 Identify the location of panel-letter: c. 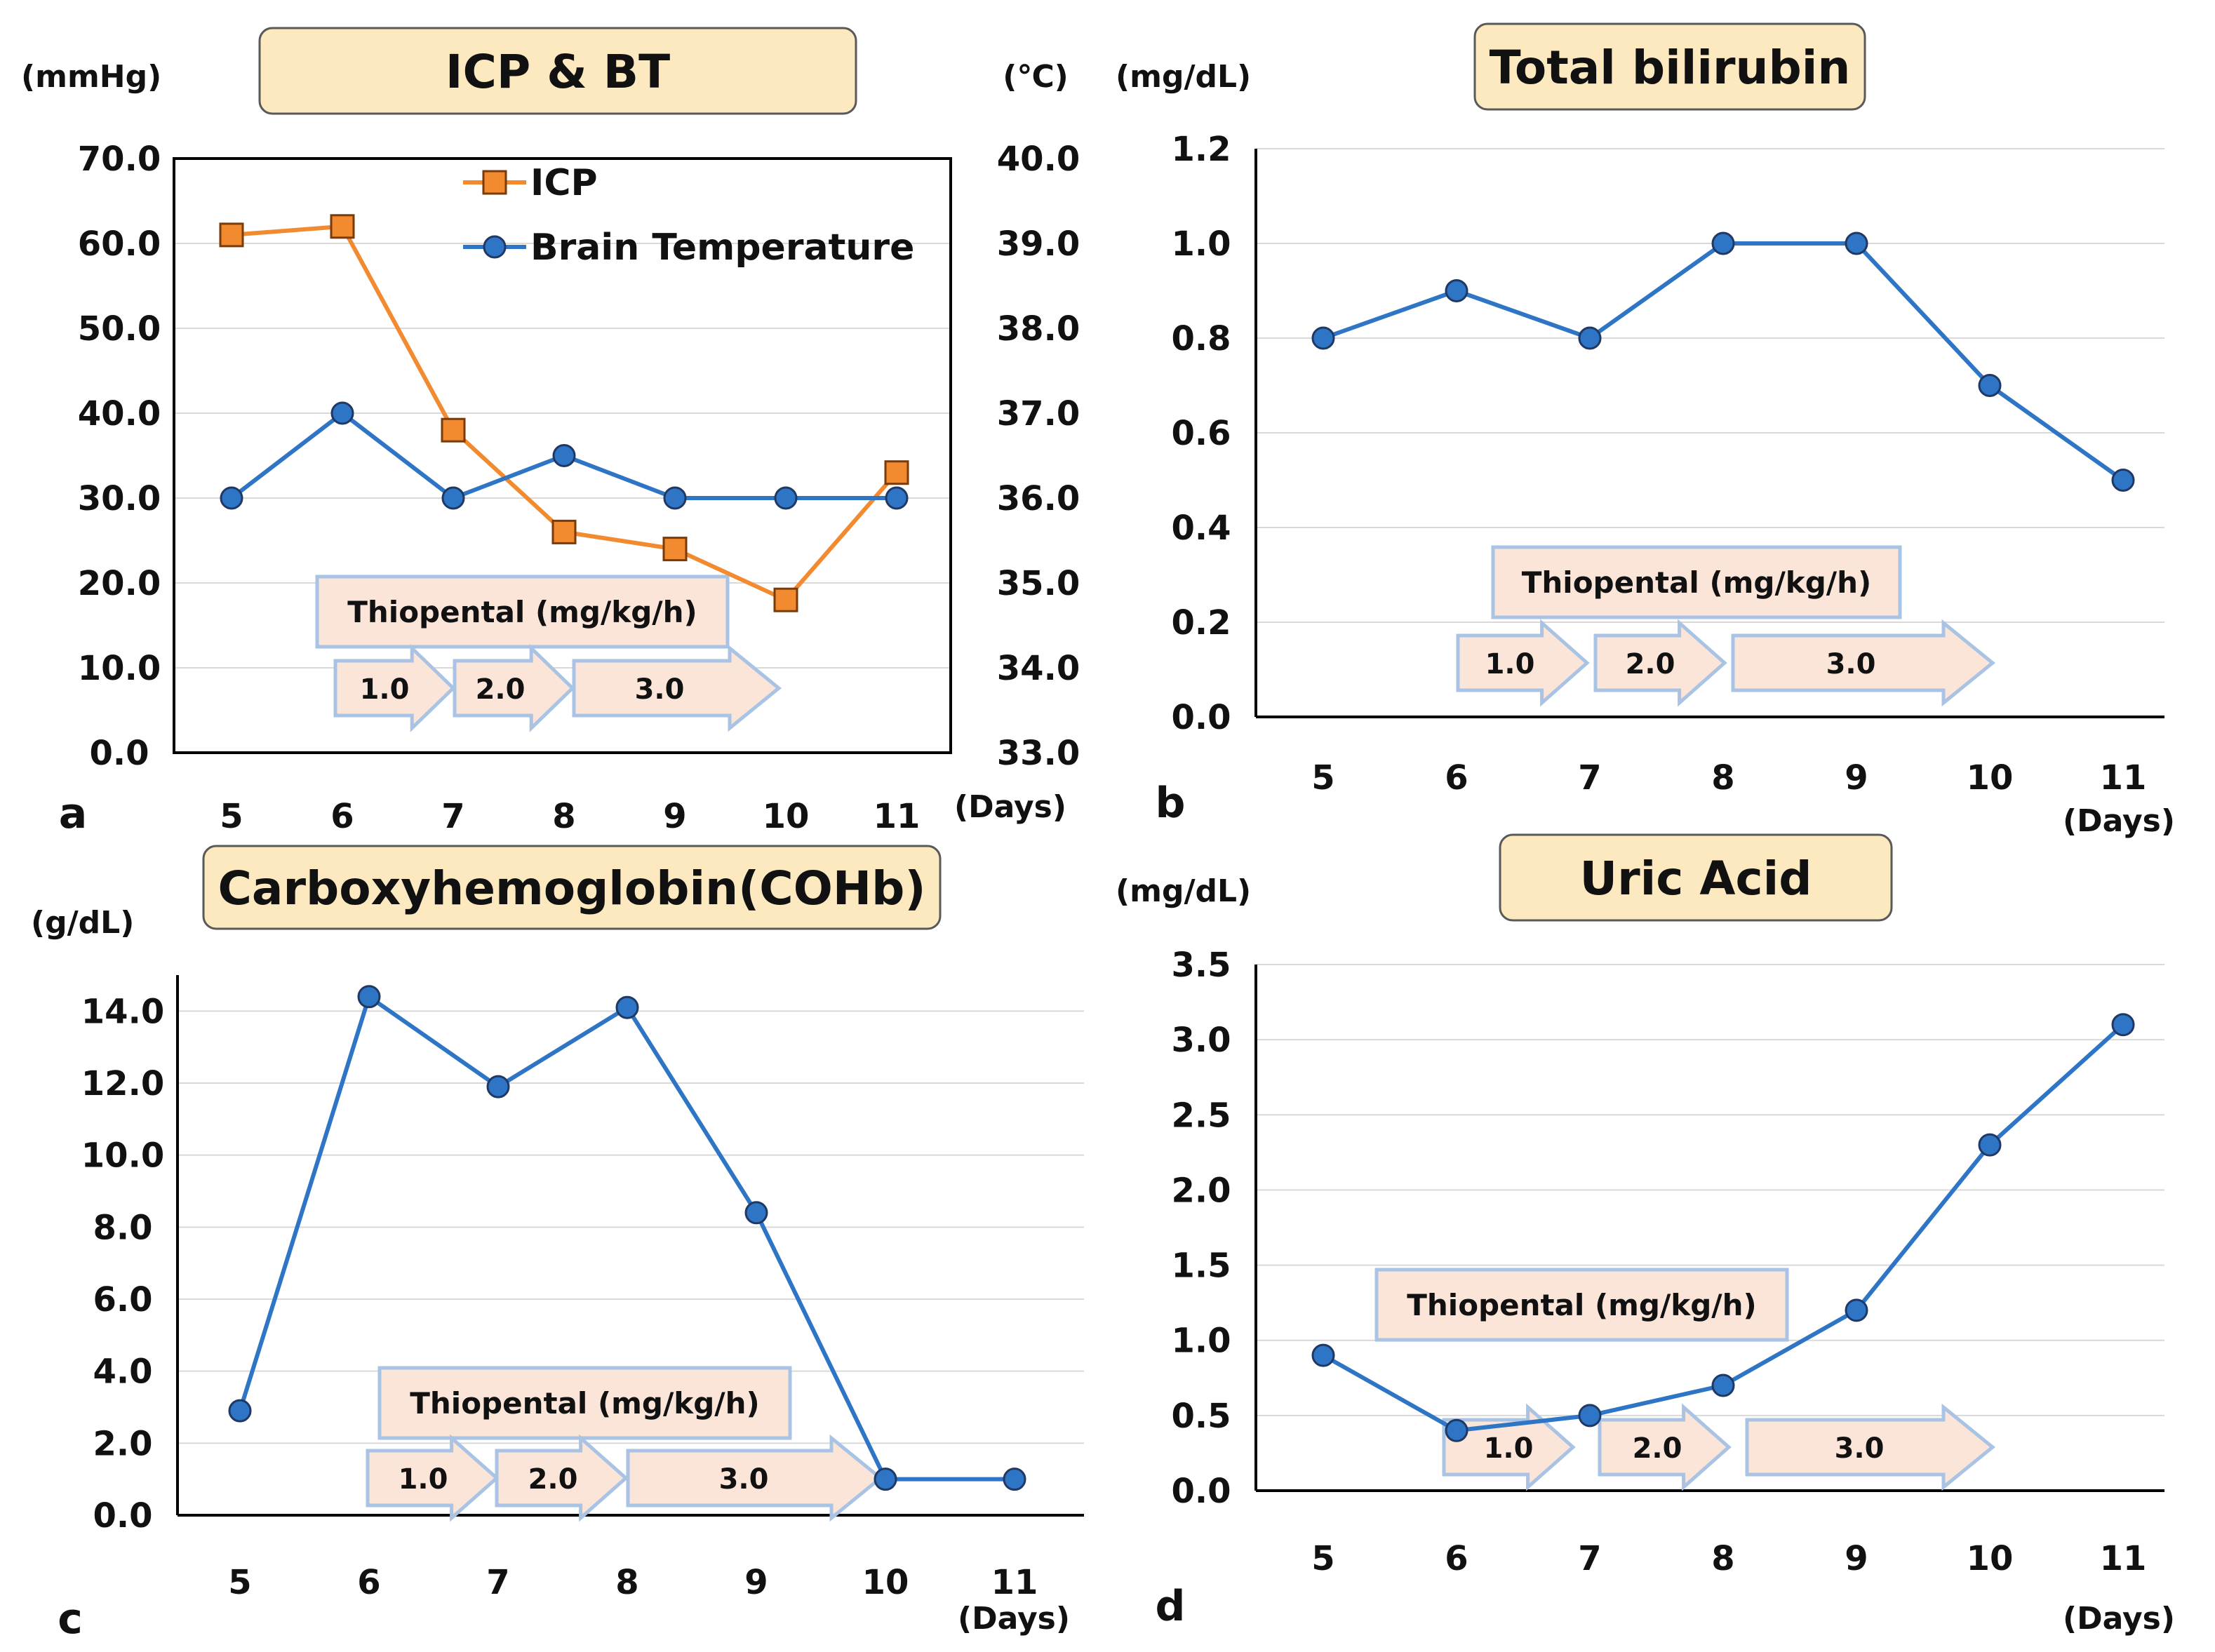
(70, 1619).